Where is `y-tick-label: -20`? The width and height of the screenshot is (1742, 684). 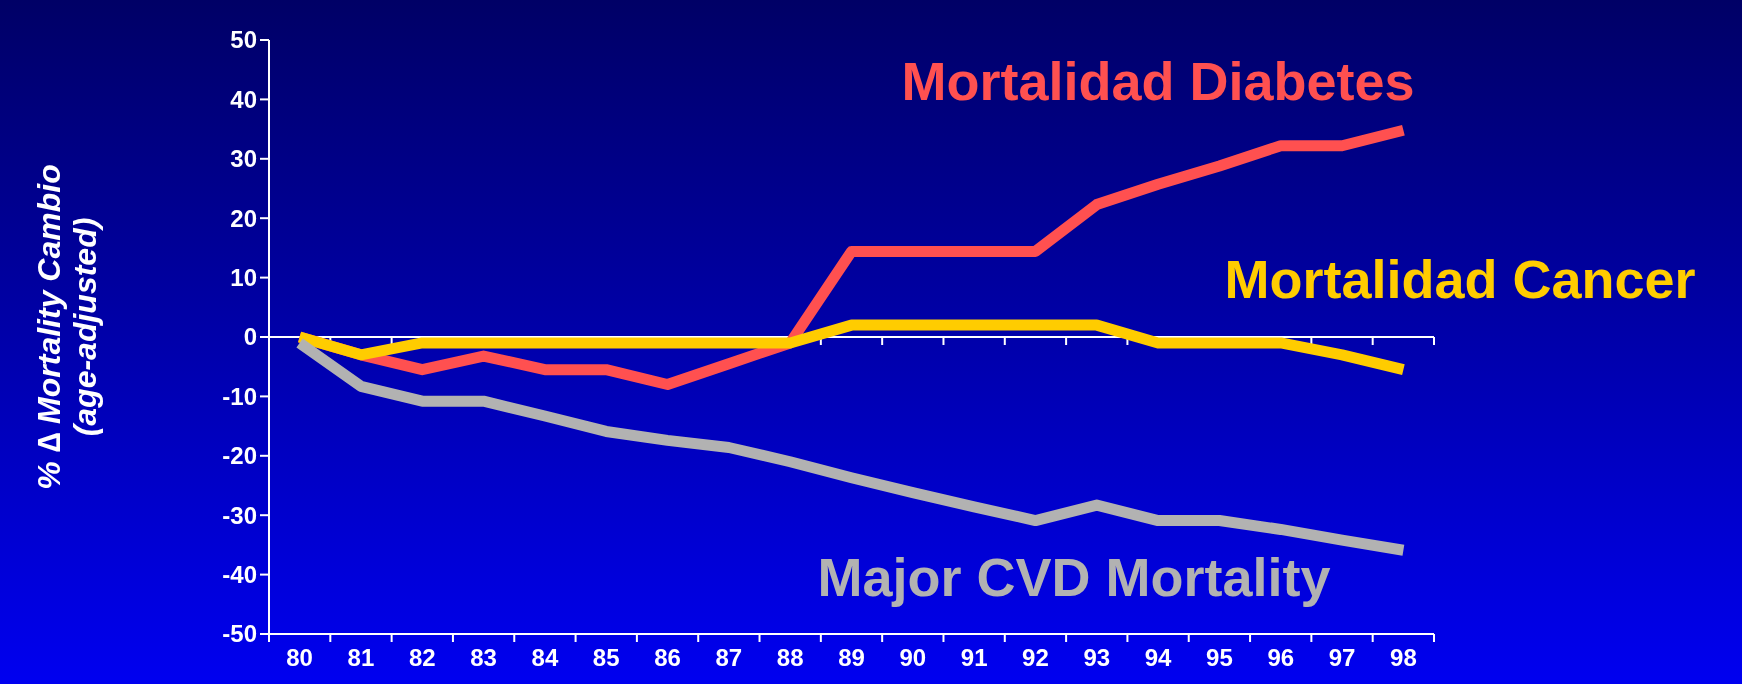
y-tick-label: -20 is located at coordinates (239, 456).